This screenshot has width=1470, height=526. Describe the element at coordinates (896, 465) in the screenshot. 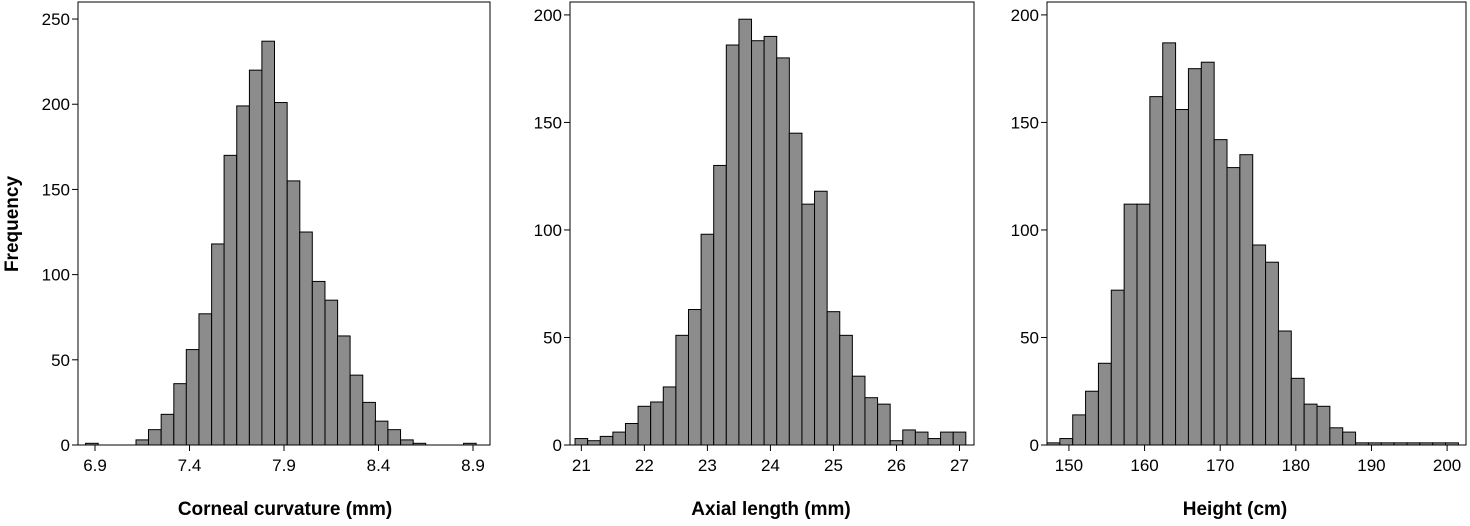

I see `x-tick-label: 26` at that location.